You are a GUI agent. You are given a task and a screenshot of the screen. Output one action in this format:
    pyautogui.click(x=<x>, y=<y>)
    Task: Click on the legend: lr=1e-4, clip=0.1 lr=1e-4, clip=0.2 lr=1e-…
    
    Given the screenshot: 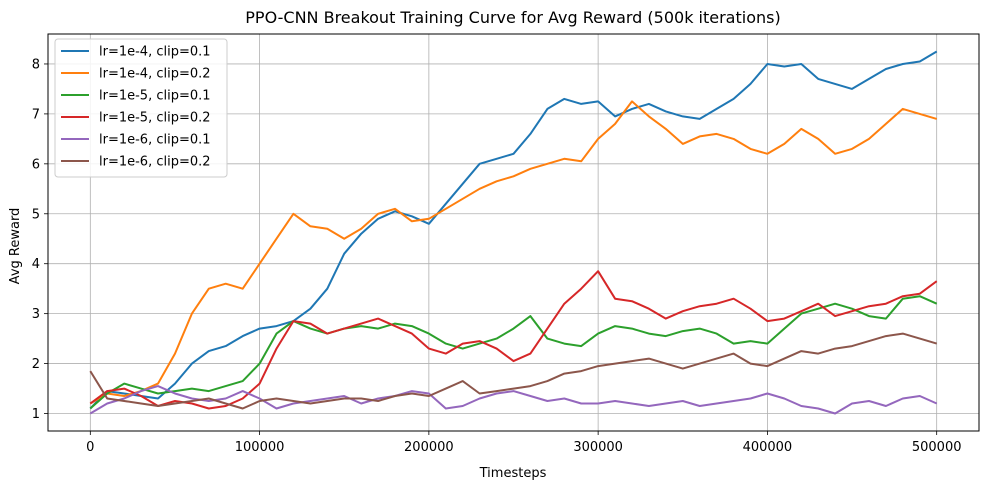 What is the action you would take?
    pyautogui.click(x=141, y=108)
    